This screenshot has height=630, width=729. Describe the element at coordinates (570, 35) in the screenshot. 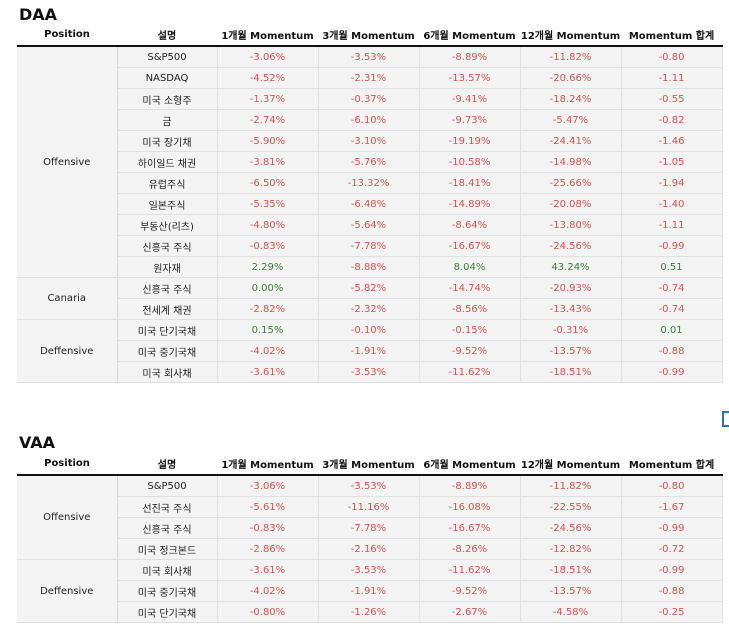

I see `column-header: 12개월 Momentum` at that location.